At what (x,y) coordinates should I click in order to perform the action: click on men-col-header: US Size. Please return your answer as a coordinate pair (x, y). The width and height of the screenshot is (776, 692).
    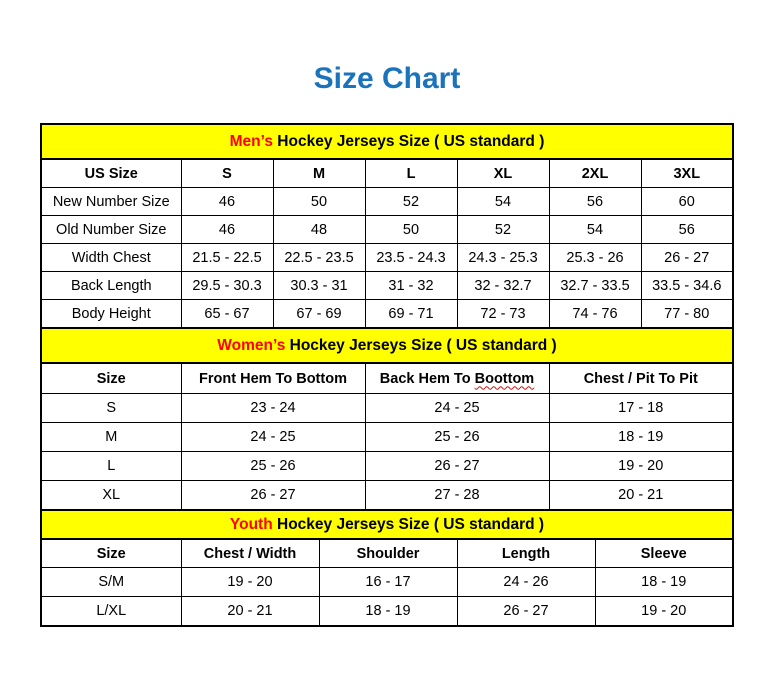
    Looking at the image, I should click on (111, 173).